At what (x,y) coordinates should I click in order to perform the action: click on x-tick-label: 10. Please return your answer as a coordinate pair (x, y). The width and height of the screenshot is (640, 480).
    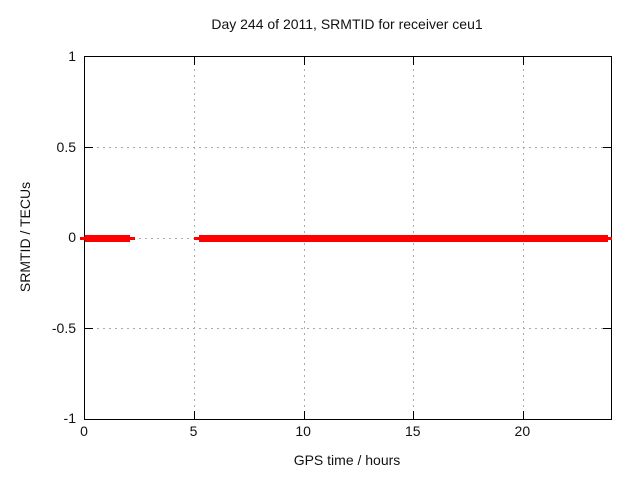
    Looking at the image, I should click on (303, 431).